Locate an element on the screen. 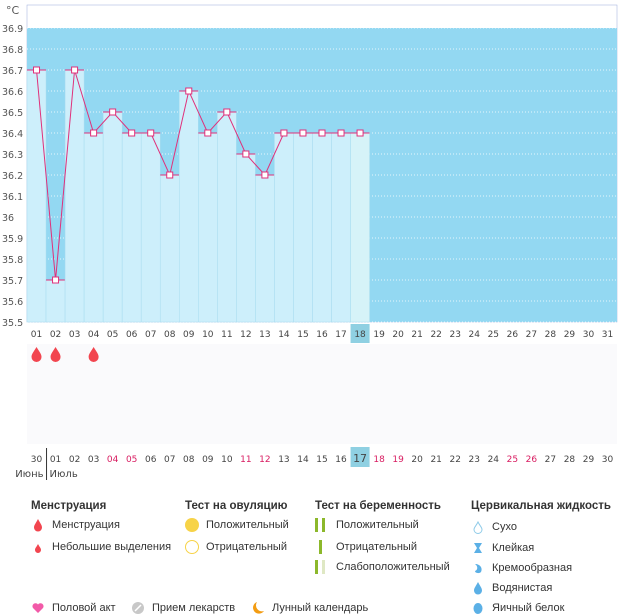  legend-item: Лунный календарь is located at coordinates (309, 608).